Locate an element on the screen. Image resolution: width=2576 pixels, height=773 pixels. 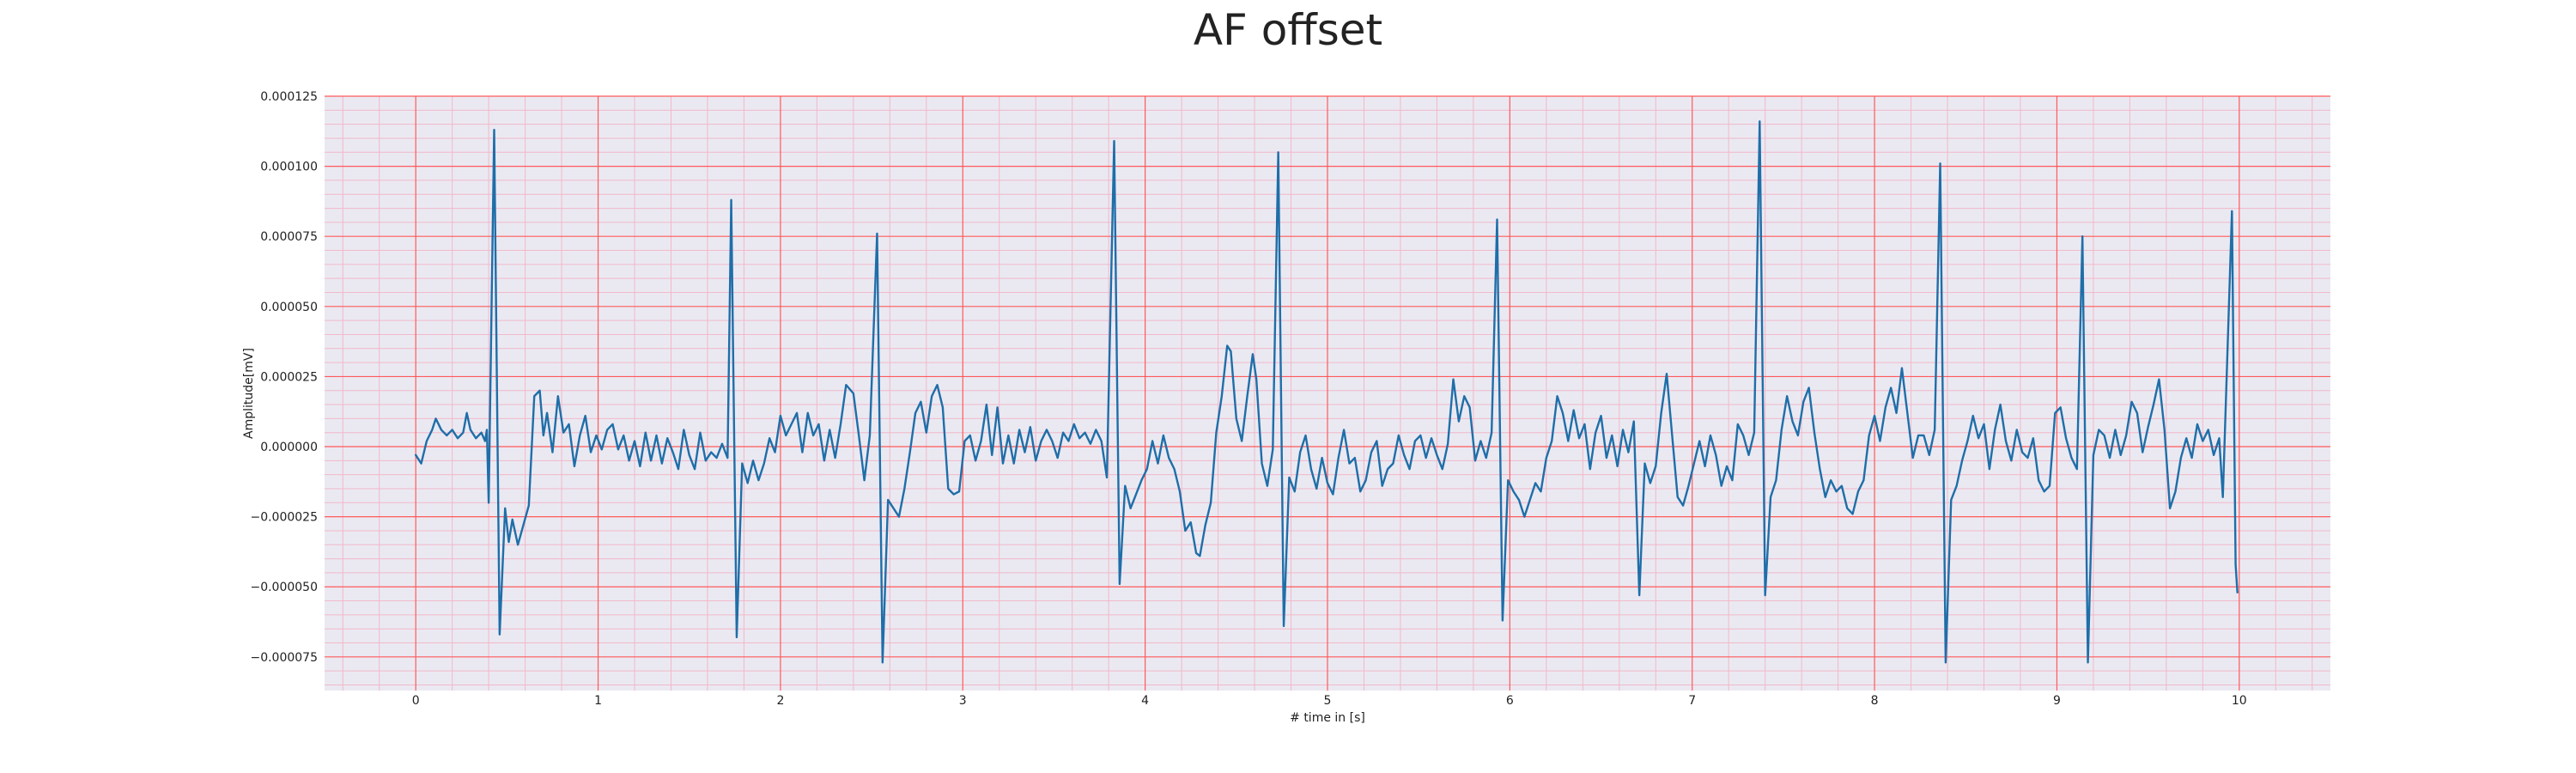
y-axis-label: Amplitude[mV] is located at coordinates (249, 393).